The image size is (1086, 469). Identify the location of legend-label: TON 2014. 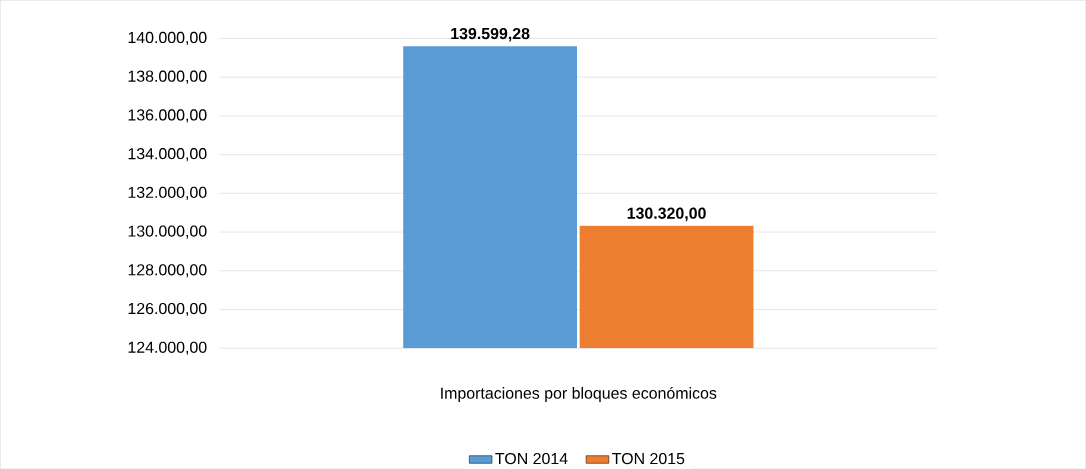
(531, 458).